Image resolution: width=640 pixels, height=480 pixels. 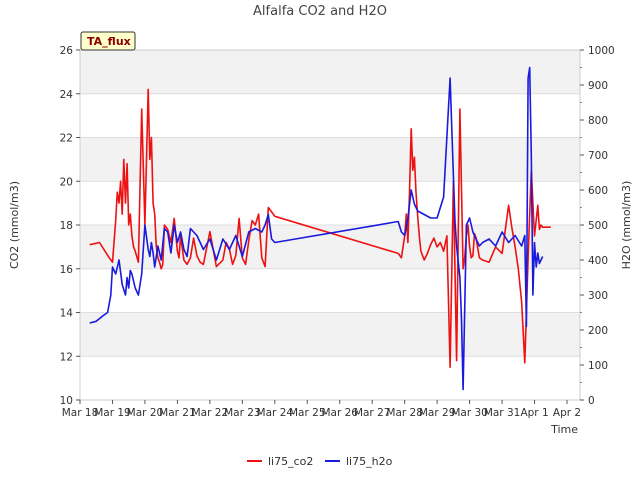 I want to click on y2-tick-label: 600, so click(x=598, y=191).